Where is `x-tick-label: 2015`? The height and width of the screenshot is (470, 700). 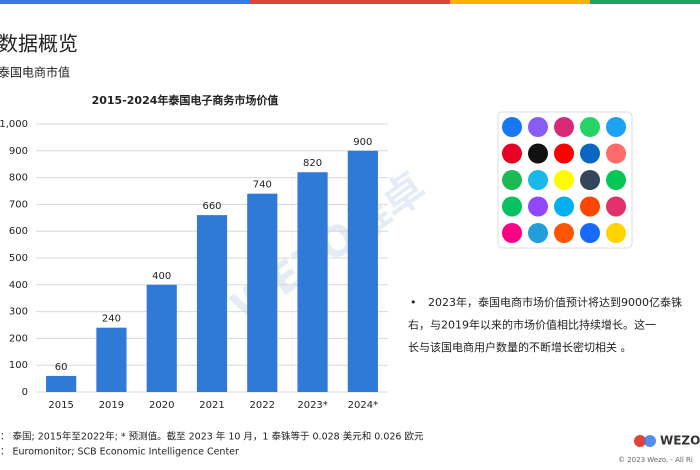 x-tick-label: 2015 is located at coordinates (60, 405).